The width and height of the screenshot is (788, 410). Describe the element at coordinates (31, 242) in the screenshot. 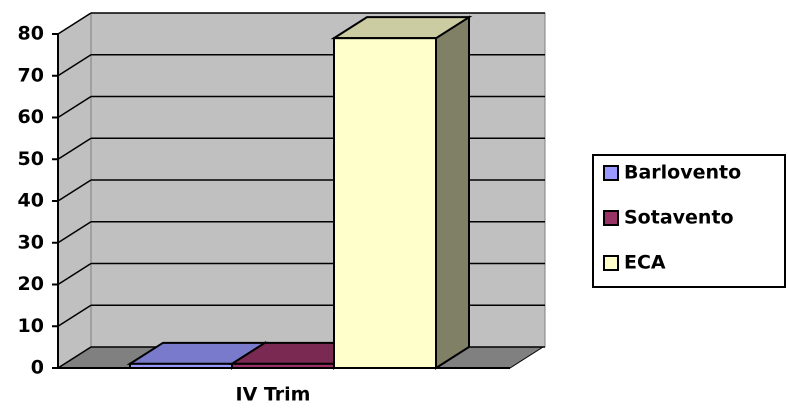

I see `y-tick-label: 30` at that location.